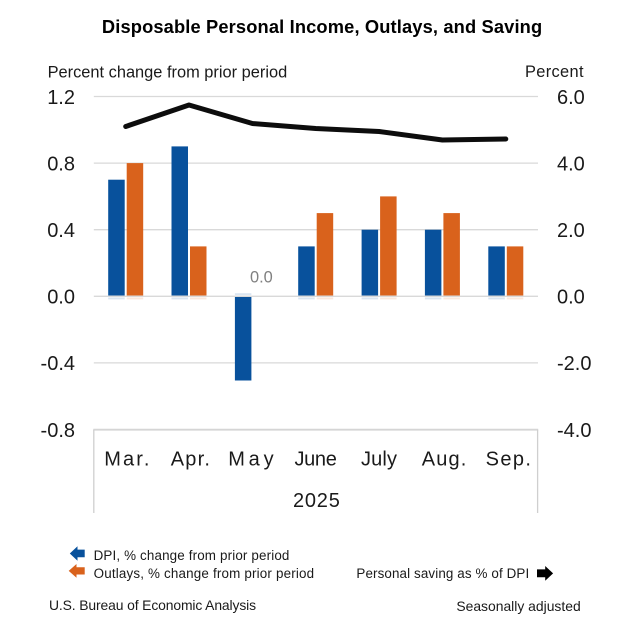 Image resolution: width=642 pixels, height=633 pixels. I want to click on svg-text: -0.8, so click(58, 431).